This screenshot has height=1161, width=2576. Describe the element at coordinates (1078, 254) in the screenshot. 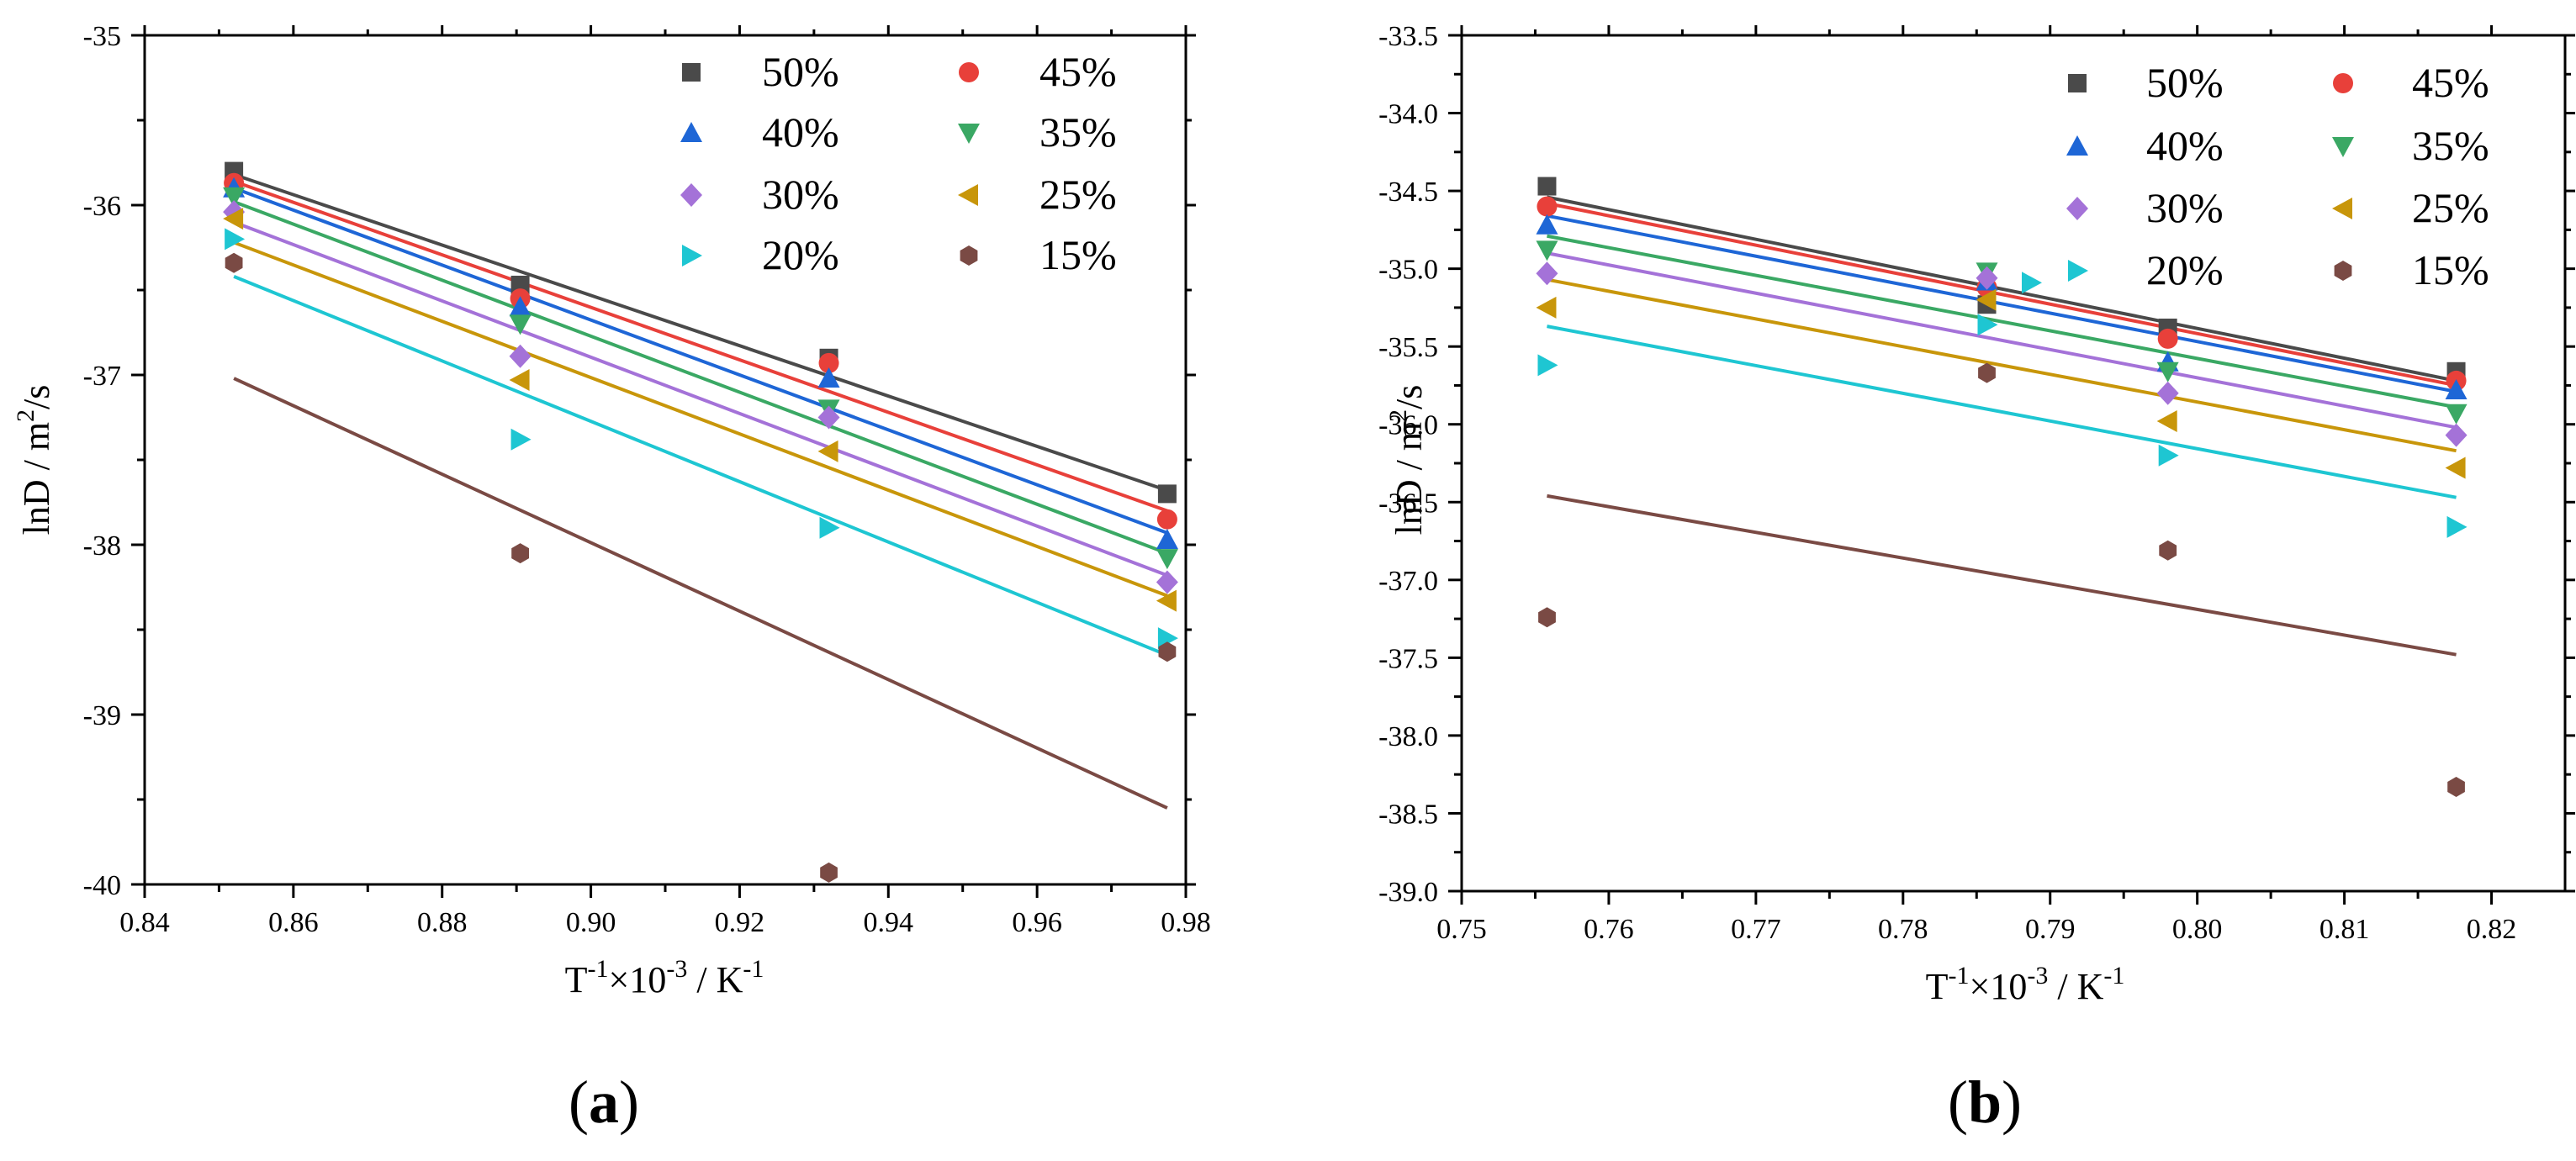

I see `legend-label-15pct: 15%` at that location.